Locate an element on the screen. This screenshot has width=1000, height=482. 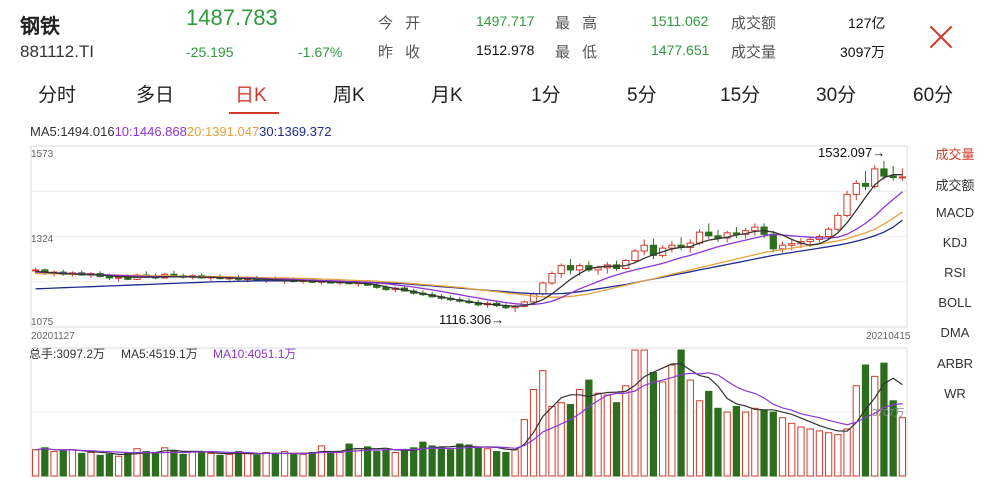
side-arbr: ARBR is located at coordinates (955, 363).